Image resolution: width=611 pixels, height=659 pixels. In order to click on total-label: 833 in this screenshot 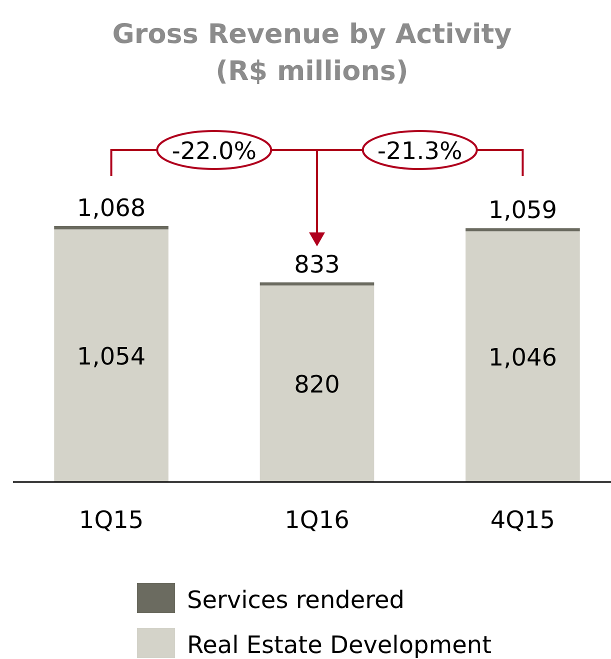, I will do `click(317, 264)`.